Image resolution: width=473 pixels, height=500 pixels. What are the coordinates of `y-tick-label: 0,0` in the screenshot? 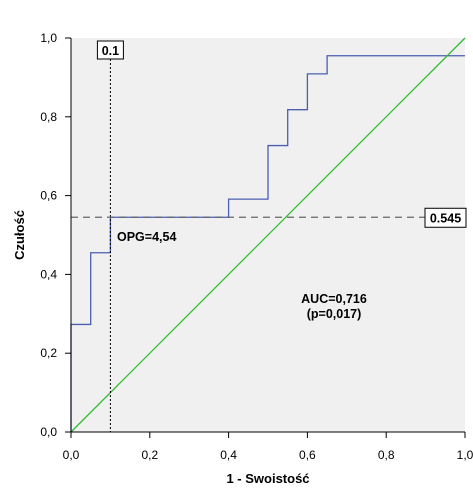 It's located at (48, 432).